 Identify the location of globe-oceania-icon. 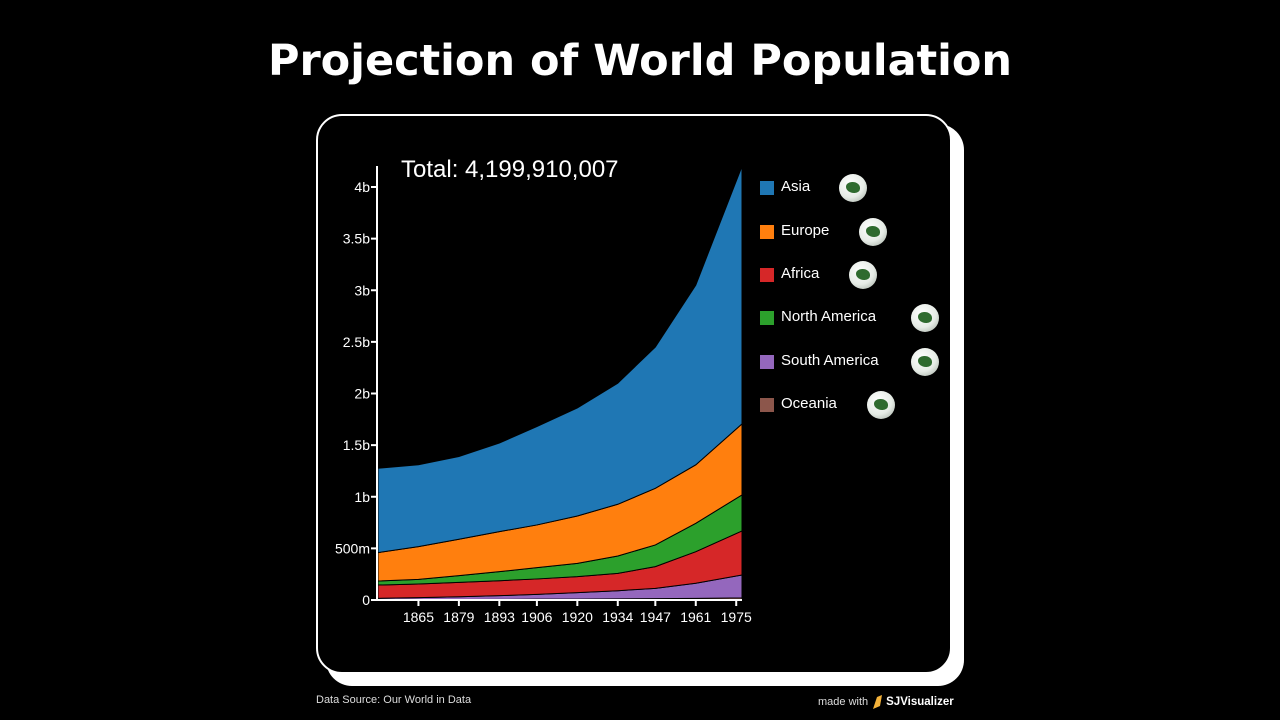
(881, 405).